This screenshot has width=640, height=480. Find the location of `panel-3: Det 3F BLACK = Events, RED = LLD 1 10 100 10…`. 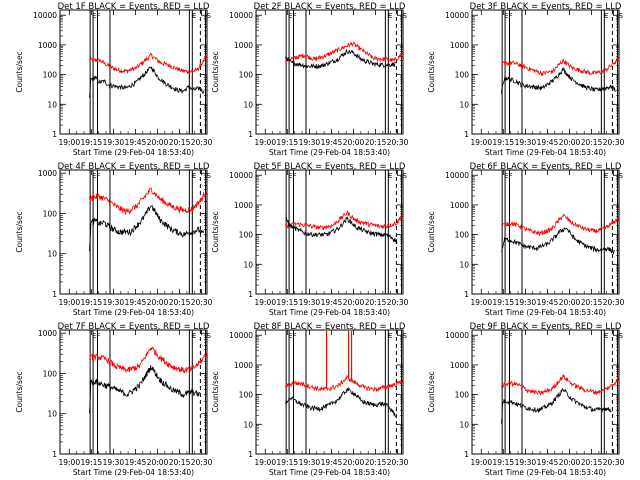

panel-3: Det 3F BLACK = Events, RED = LLD 1 10 100 10… is located at coordinates (526, 79).